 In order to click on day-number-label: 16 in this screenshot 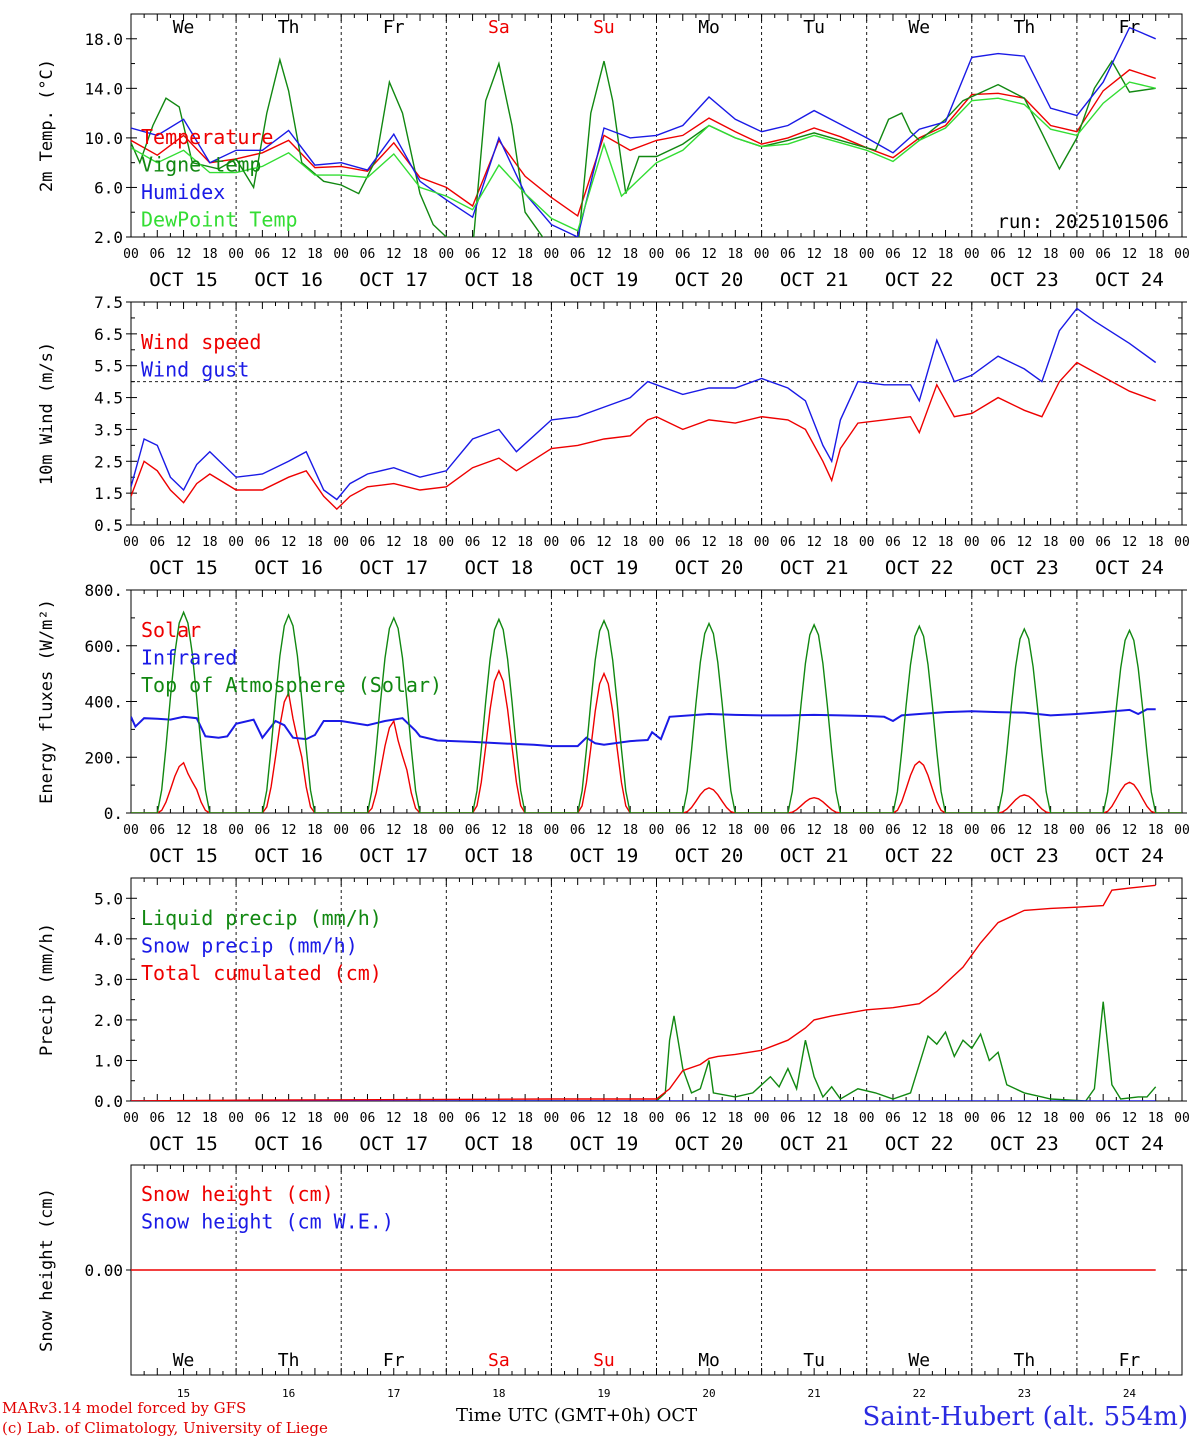, I will do `click(288, 1393)`.